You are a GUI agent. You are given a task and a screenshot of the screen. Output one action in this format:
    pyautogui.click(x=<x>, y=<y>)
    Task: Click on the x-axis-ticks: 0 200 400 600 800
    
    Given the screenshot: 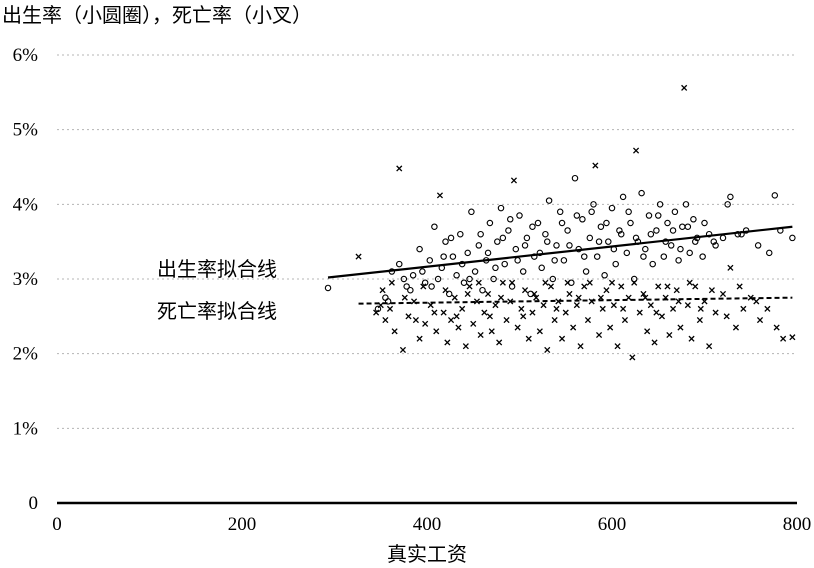 What is the action you would take?
    pyautogui.click(x=431, y=524)
    